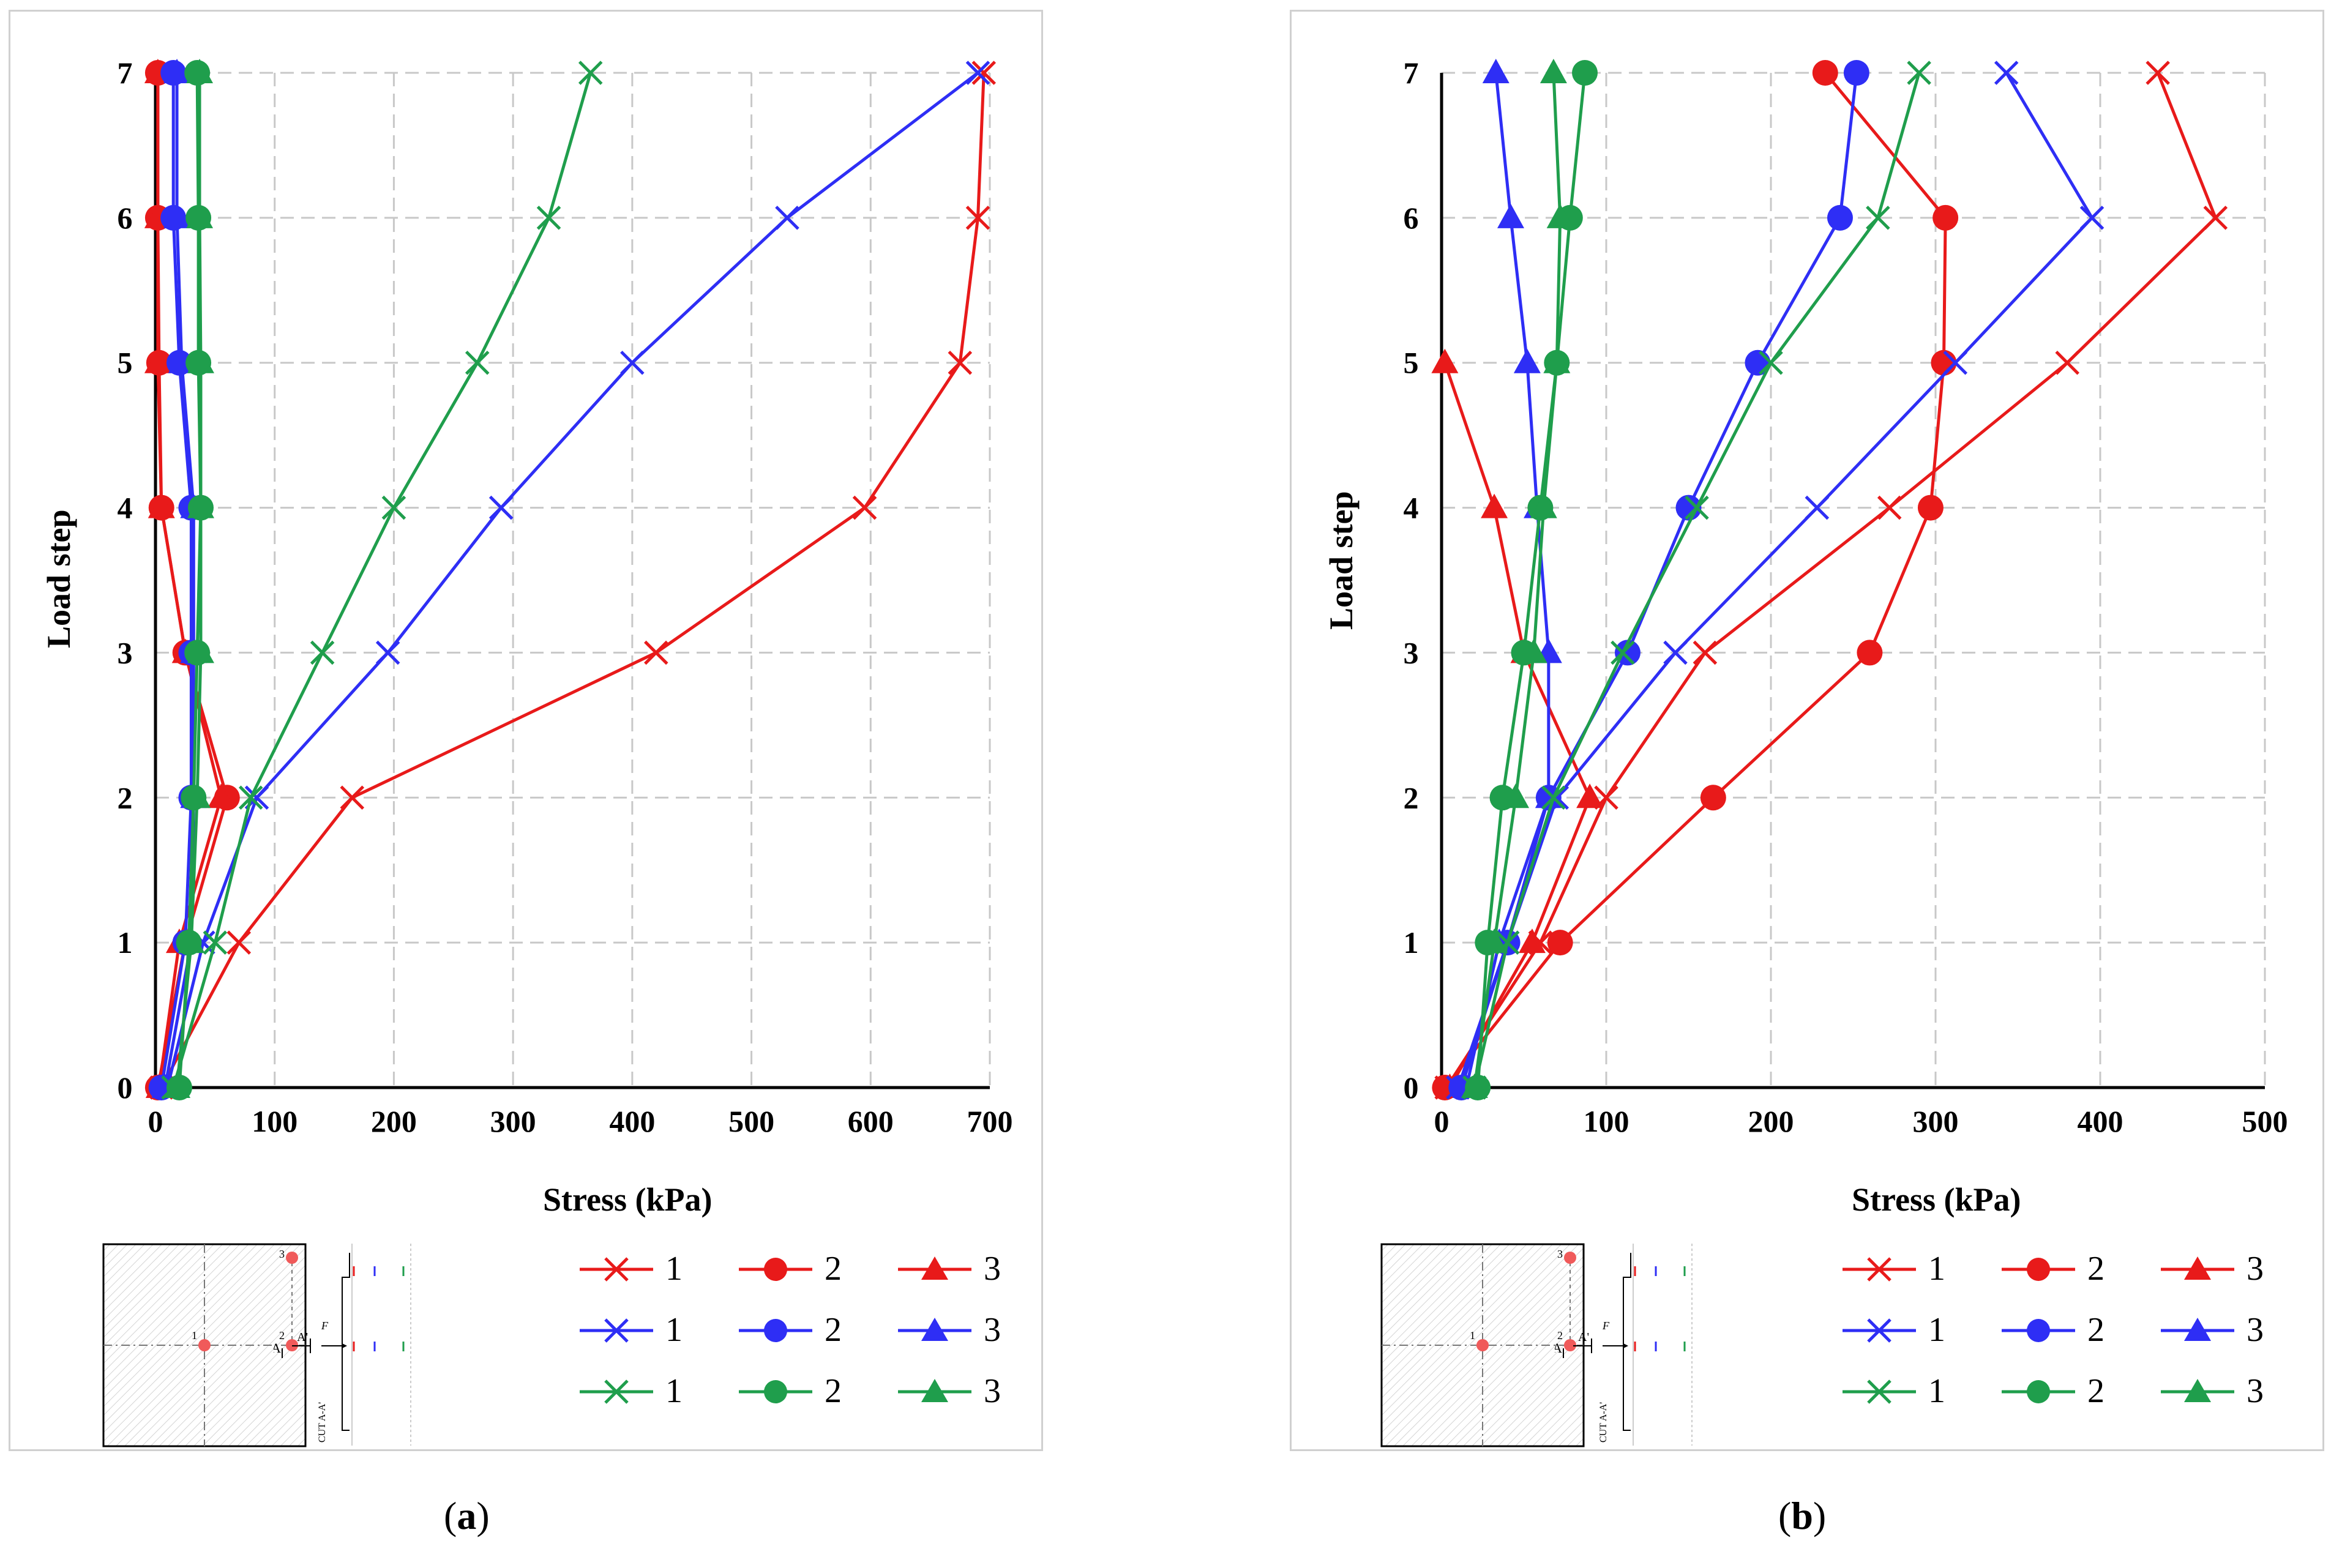 This screenshot has height=1568, width=2331. Describe the element at coordinates (935, 1390) in the screenshot. I see `legend-swatch-green-triangle` at that location.